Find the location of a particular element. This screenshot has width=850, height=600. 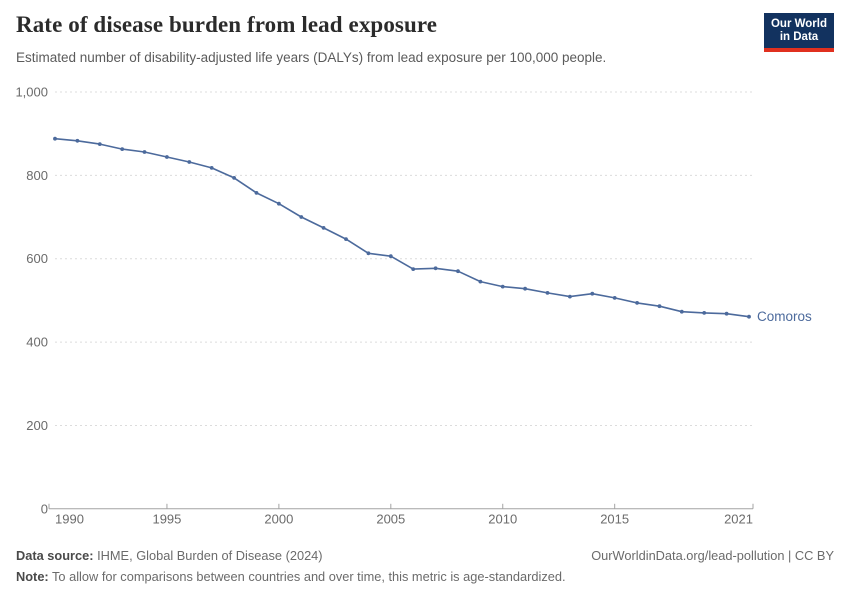

x-axis-tick-label: 2000 is located at coordinates (278, 518).